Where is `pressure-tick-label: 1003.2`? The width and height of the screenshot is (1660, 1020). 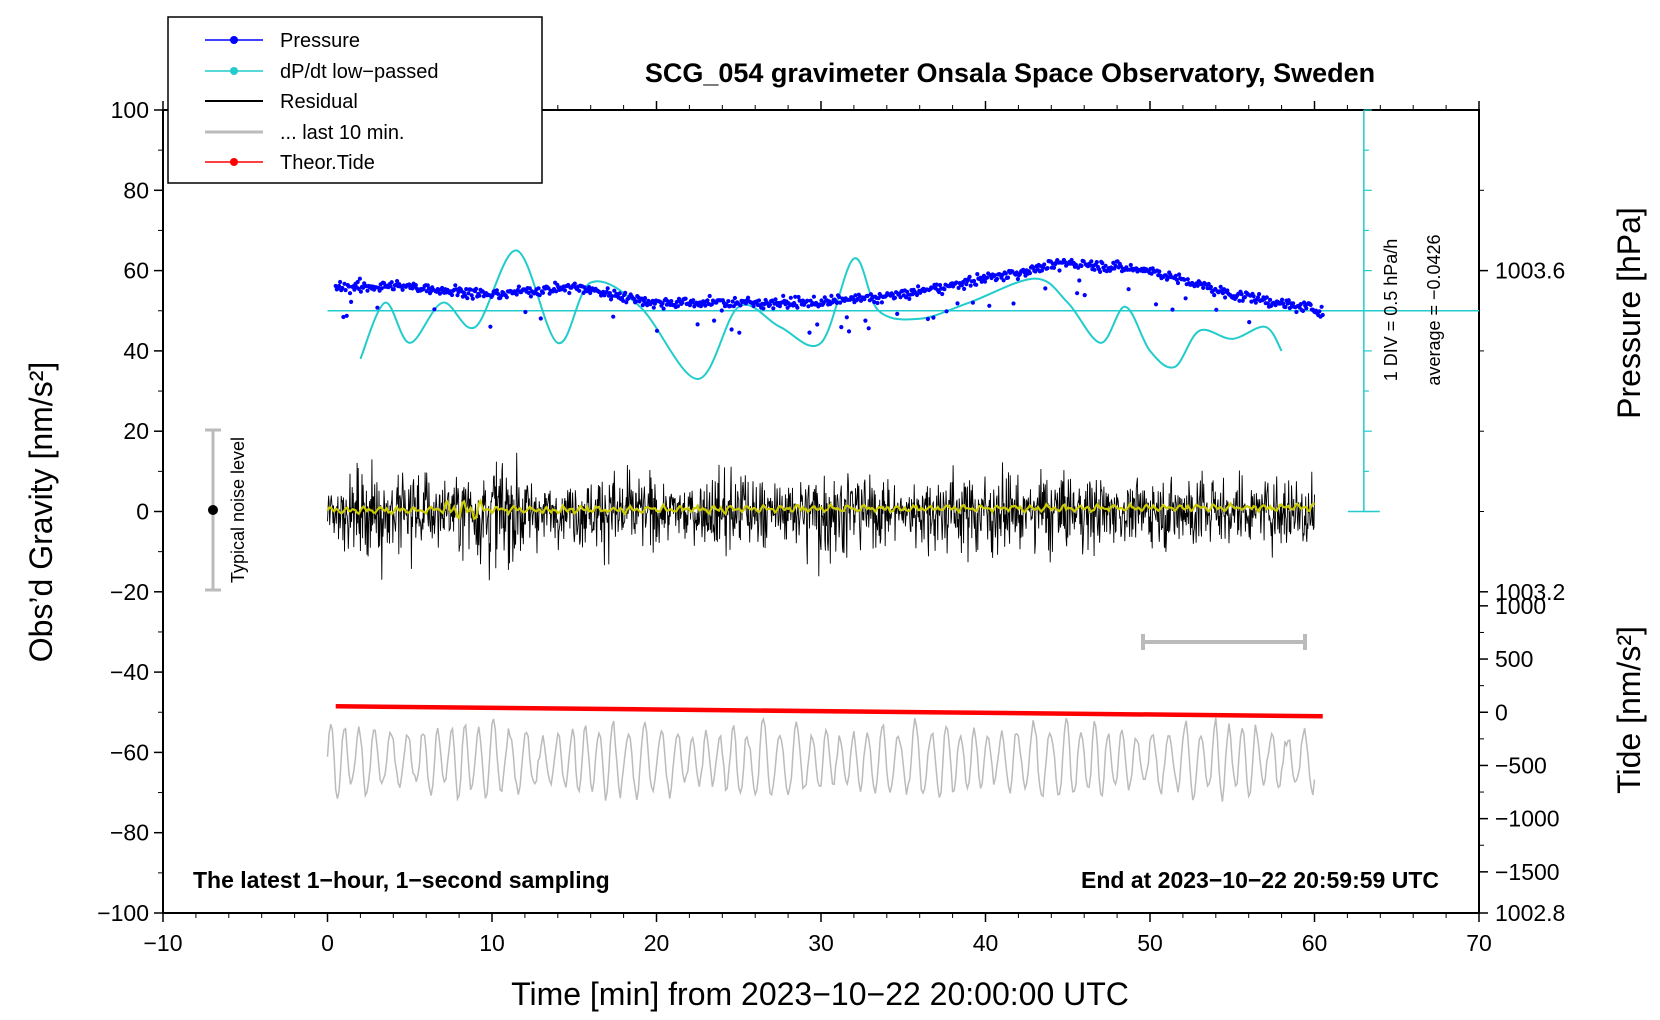
pressure-tick-label: 1003.2 is located at coordinates (1530, 592).